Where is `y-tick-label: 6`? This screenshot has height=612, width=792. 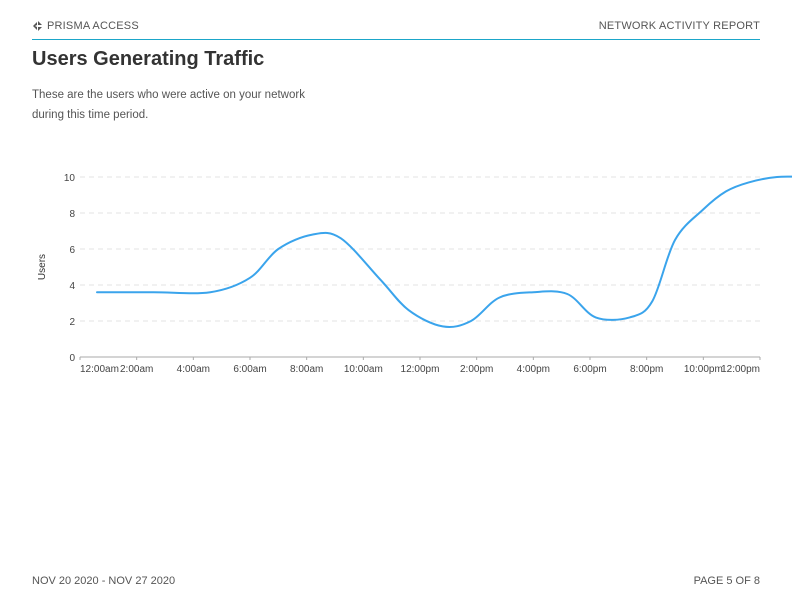 y-tick-label: 6 is located at coordinates (72, 250).